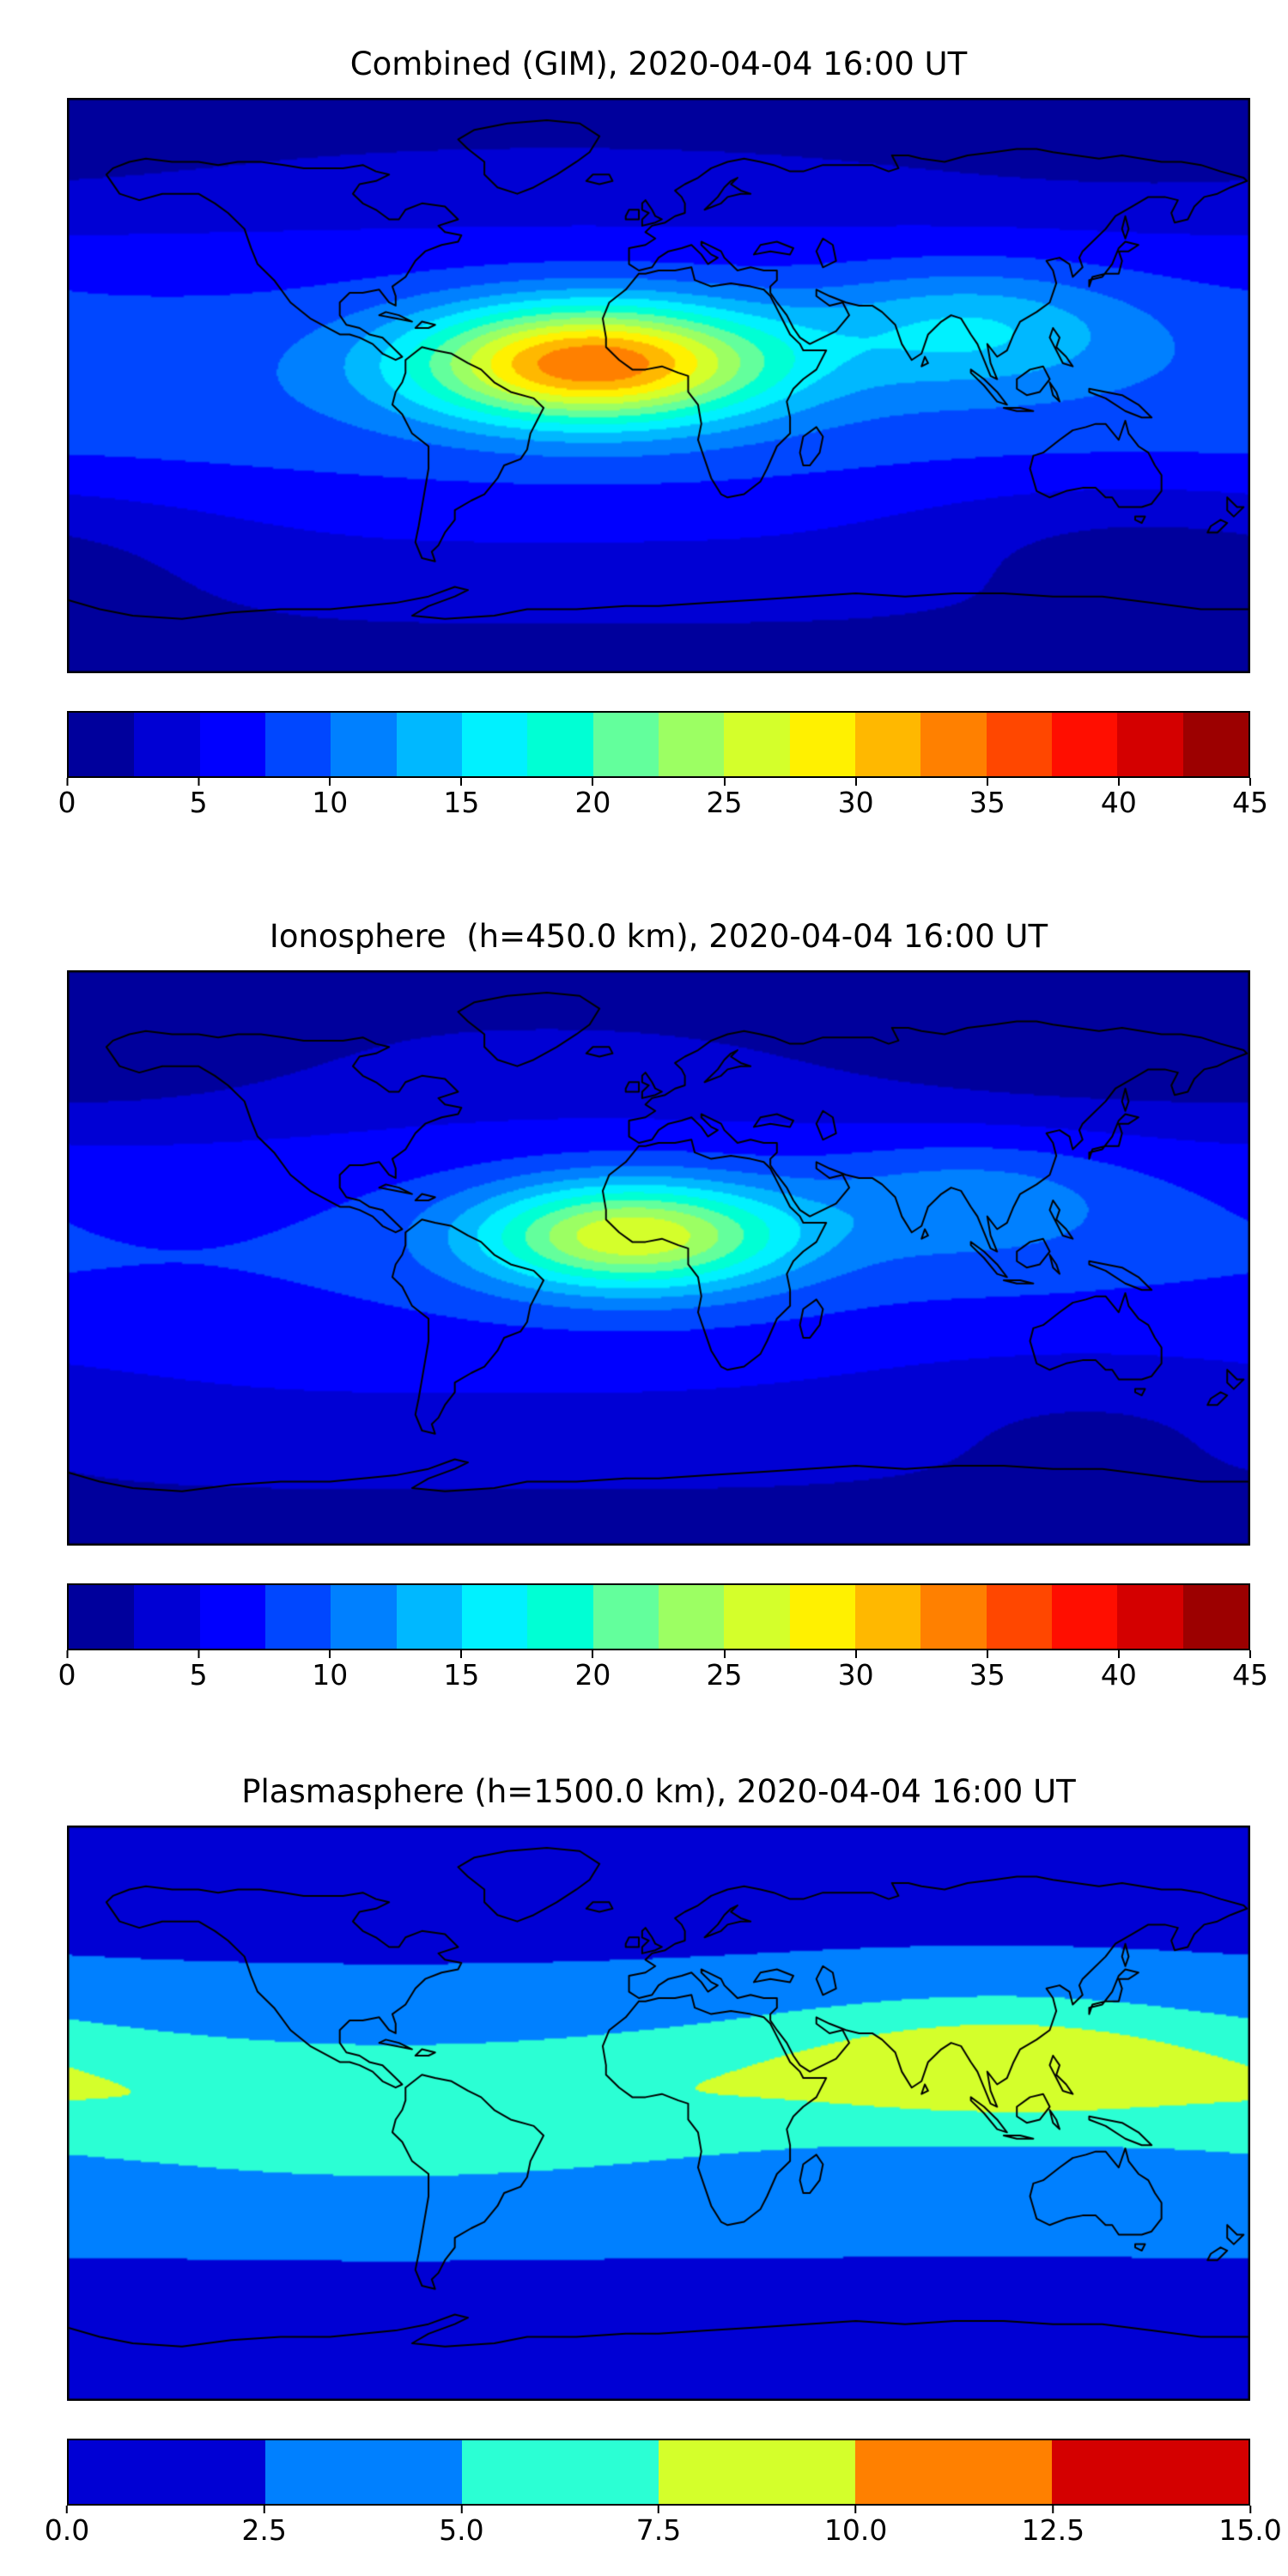 The image size is (1288, 2576). Describe the element at coordinates (658, 2472) in the screenshot. I see `plasmasphere-colorbar` at that location.